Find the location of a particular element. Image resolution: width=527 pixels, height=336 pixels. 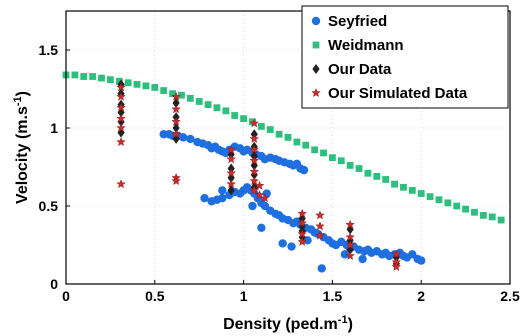

x-tick-label: 1 is located at coordinates (244, 296).